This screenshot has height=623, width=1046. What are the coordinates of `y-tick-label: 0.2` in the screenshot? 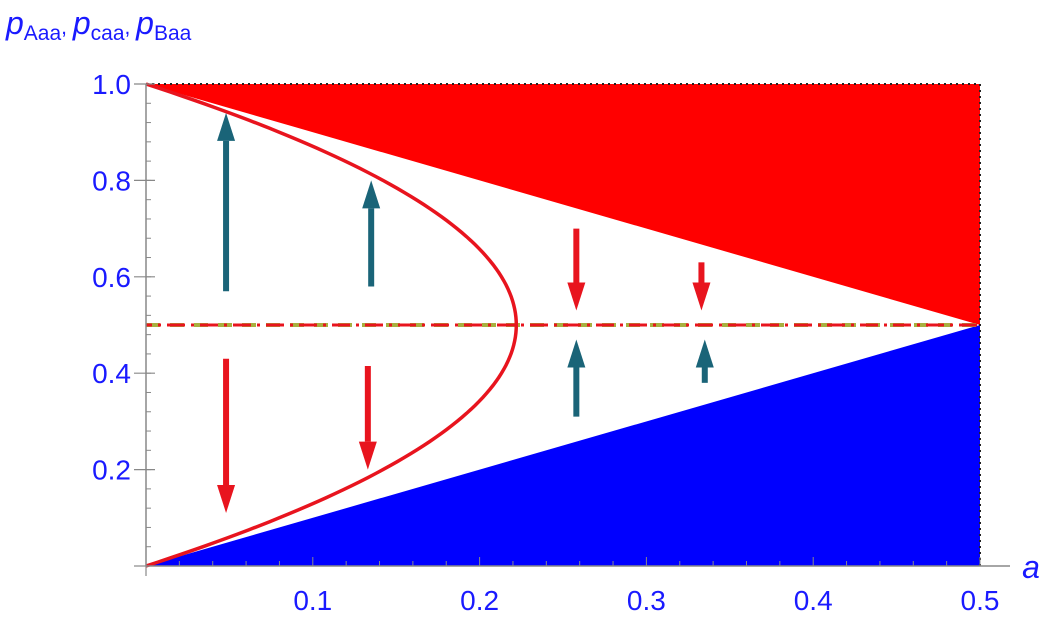 It's located at (111, 470).